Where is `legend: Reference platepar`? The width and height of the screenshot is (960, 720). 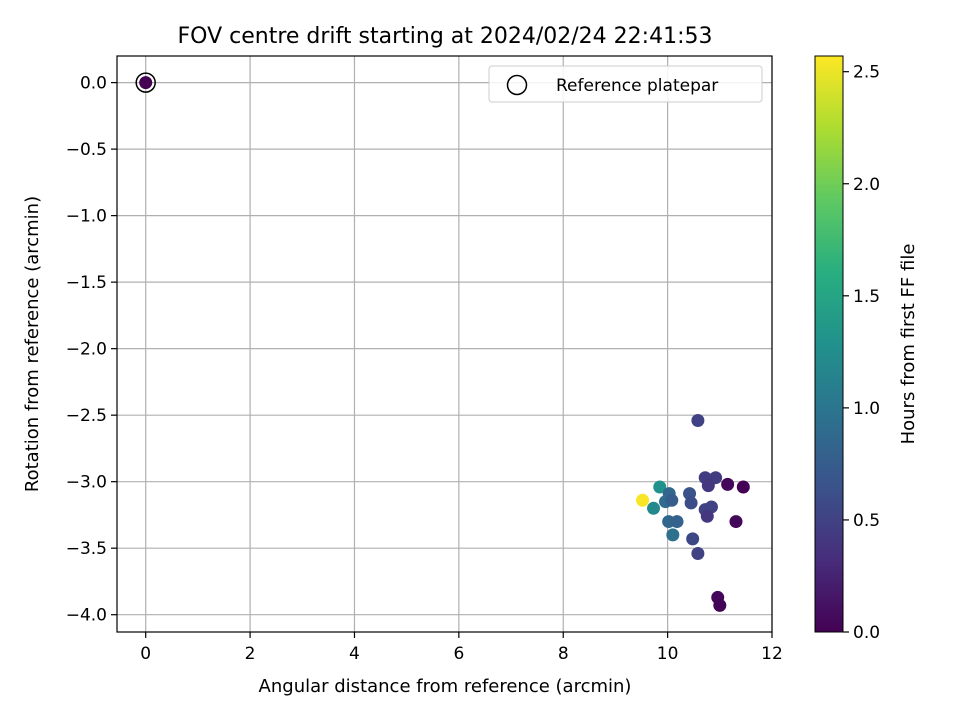 legend: Reference platepar is located at coordinates (625, 84).